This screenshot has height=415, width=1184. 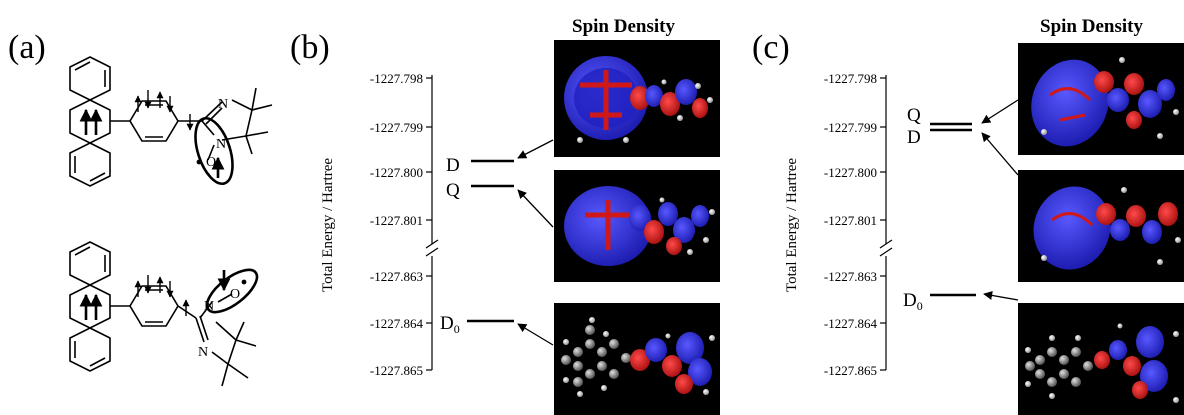 I want to click on panel-c-arrow-q, so click(x=1000, y=111).